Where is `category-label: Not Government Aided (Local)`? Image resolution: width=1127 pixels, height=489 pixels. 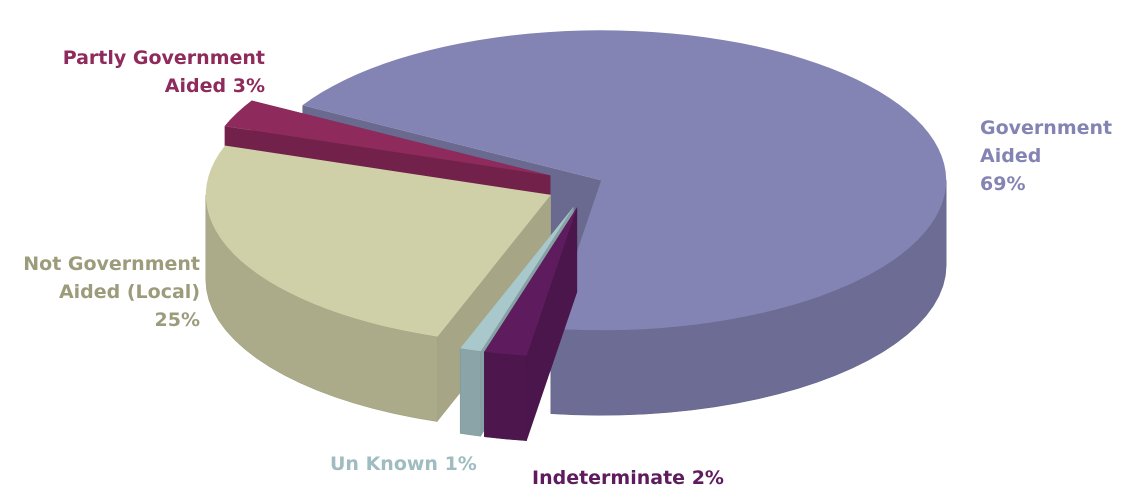 category-label: Not Government Aided (Local) is located at coordinates (111, 278).